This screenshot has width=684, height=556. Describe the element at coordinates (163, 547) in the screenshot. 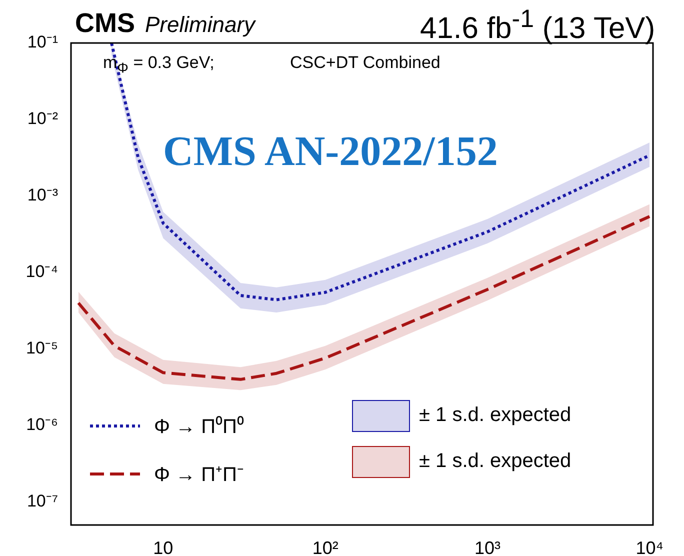

I see `x-tick-label: 10` at that location.